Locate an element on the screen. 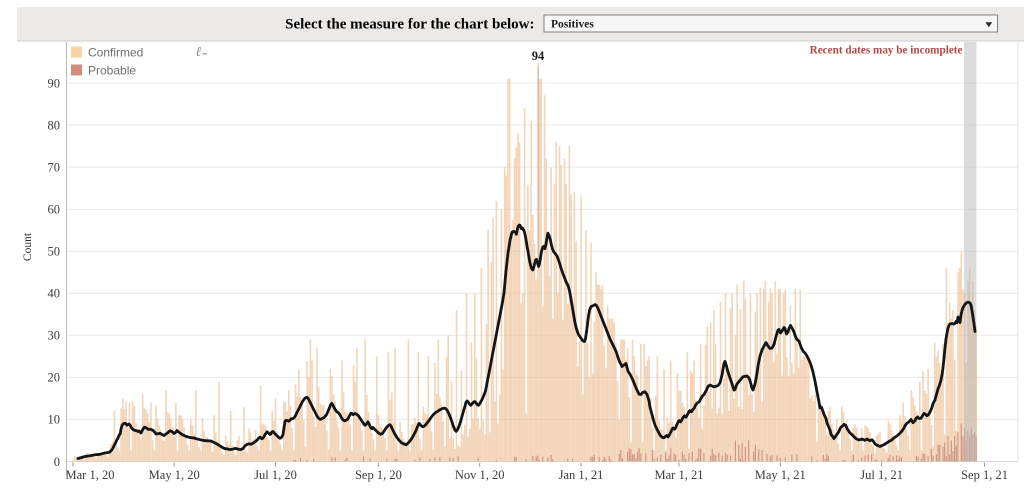 The height and width of the screenshot is (495, 1024). svg-text: Confirmed is located at coordinates (115, 53).